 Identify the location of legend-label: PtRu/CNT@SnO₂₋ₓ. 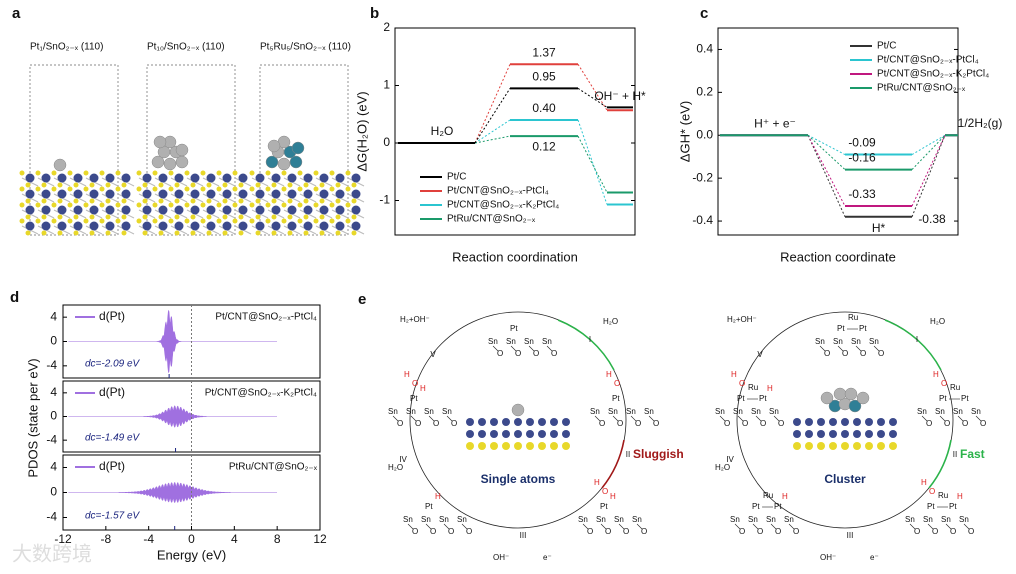
(921, 88).